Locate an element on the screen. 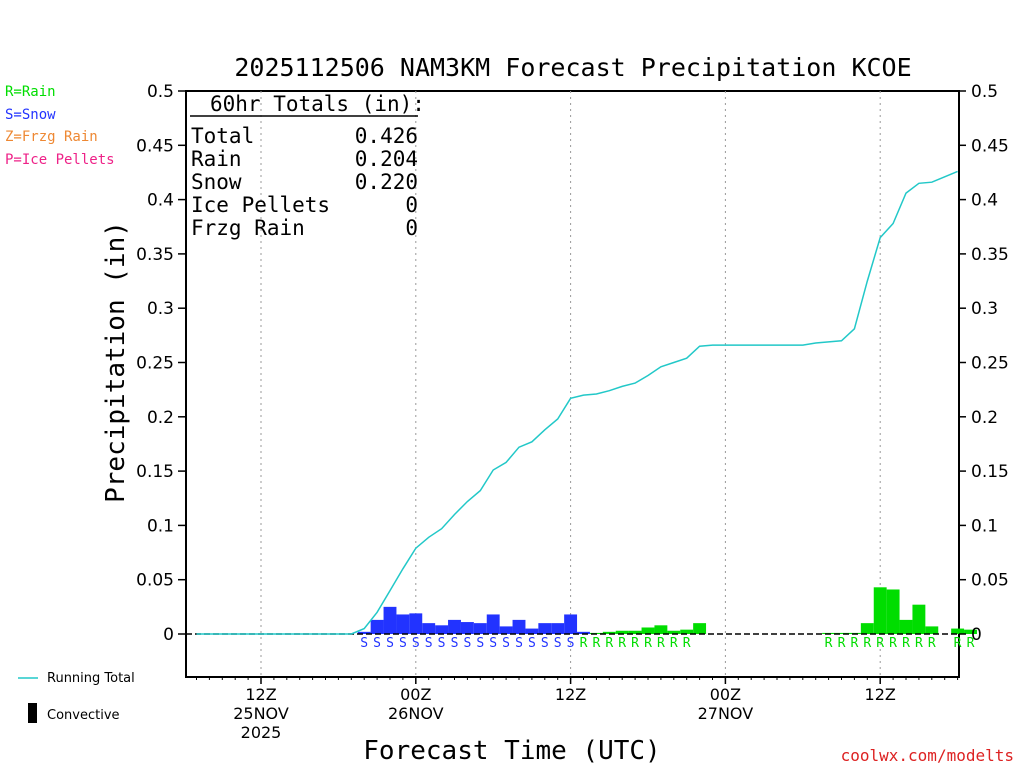  y-axis-right: 0 0.05 0.1 0.15 0.2 0.25 0.3 0.35 0.4 0.45 0.5 is located at coordinates (984, 363).